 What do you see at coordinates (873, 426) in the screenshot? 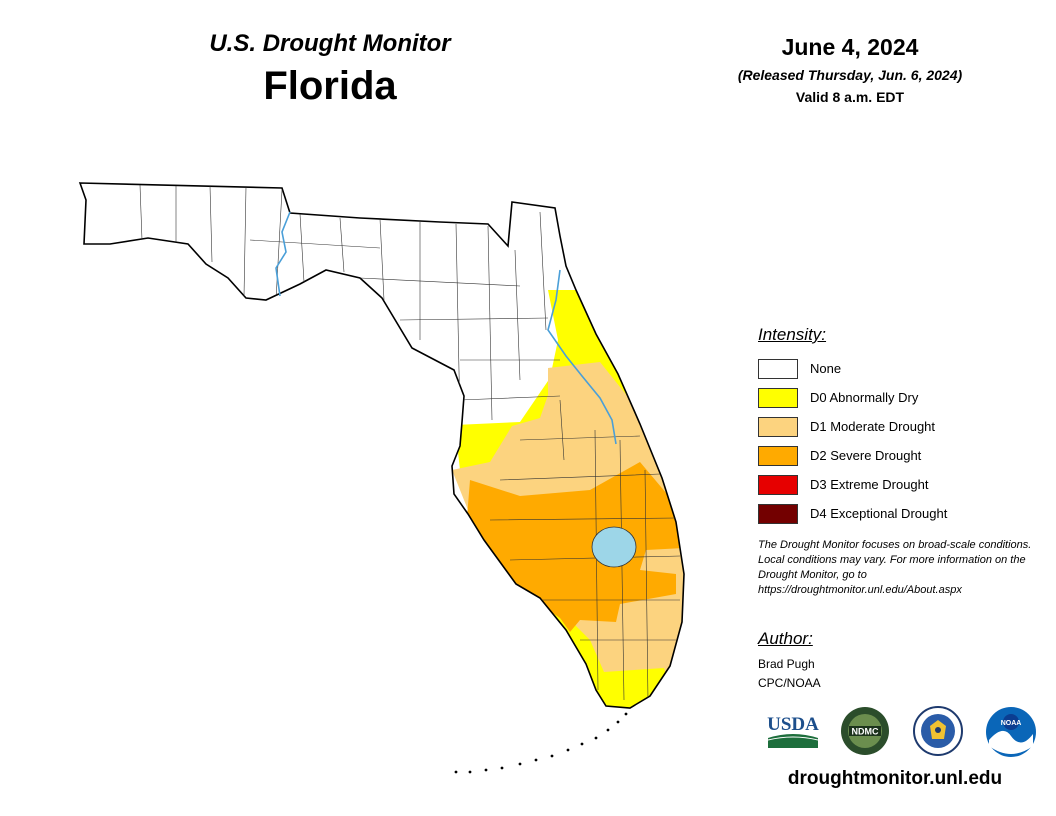
I see `legend-label: D1 Moderate Drought` at bounding box center [873, 426].